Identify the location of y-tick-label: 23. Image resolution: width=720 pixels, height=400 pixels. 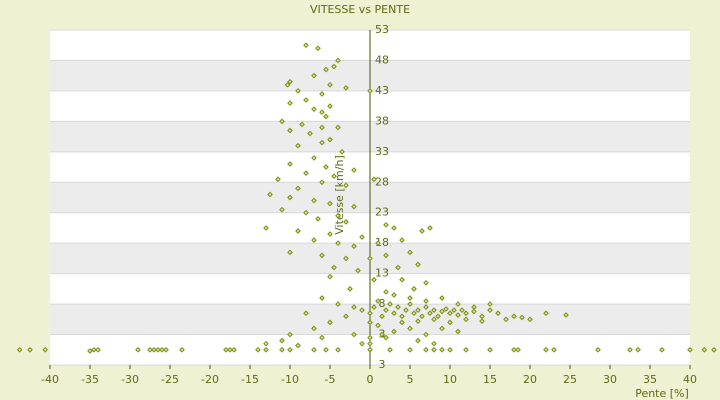
(382, 212).